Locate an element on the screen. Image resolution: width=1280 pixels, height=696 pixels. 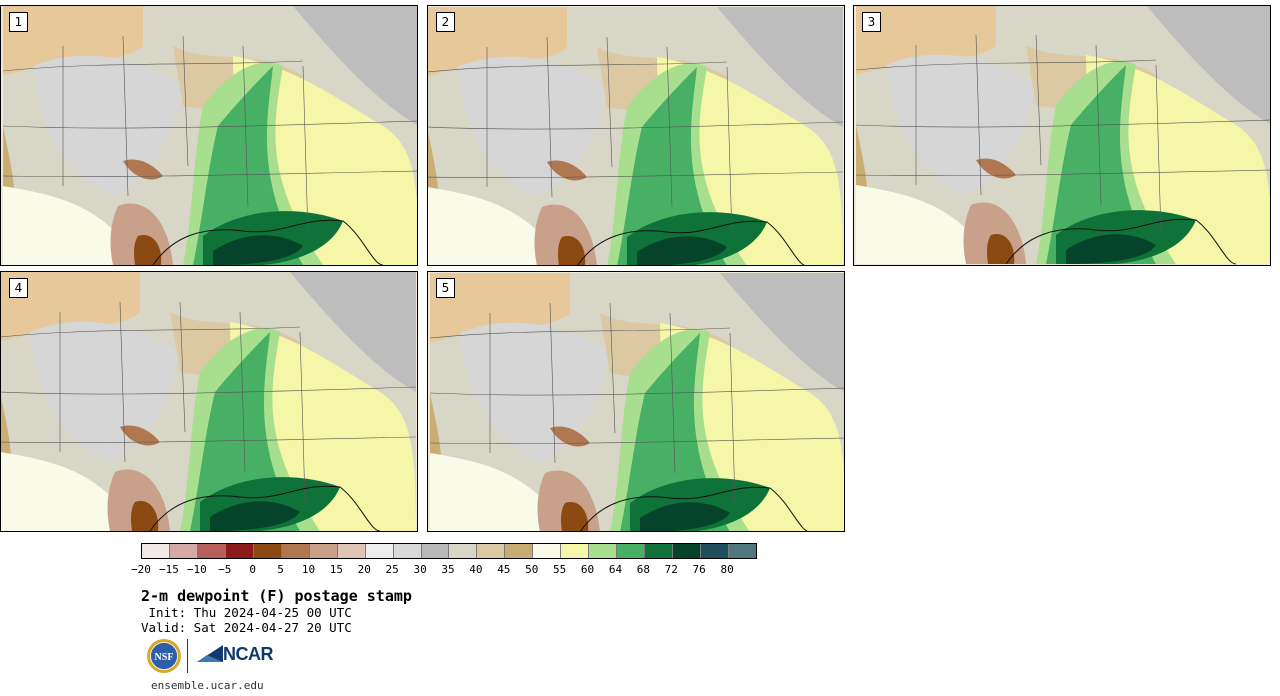
colorbar-tick-label: 25 is located at coordinates (392, 569).